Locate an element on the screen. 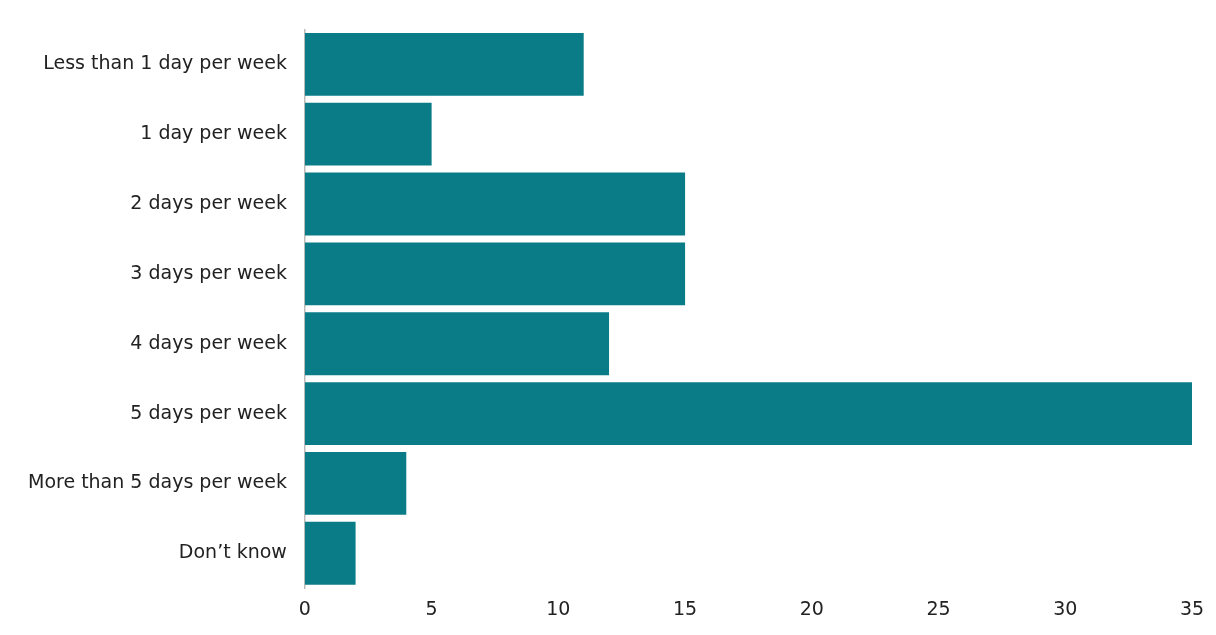 The height and width of the screenshot is (635, 1216). y-tick-label: More than 5 days per week is located at coordinates (157, 481).